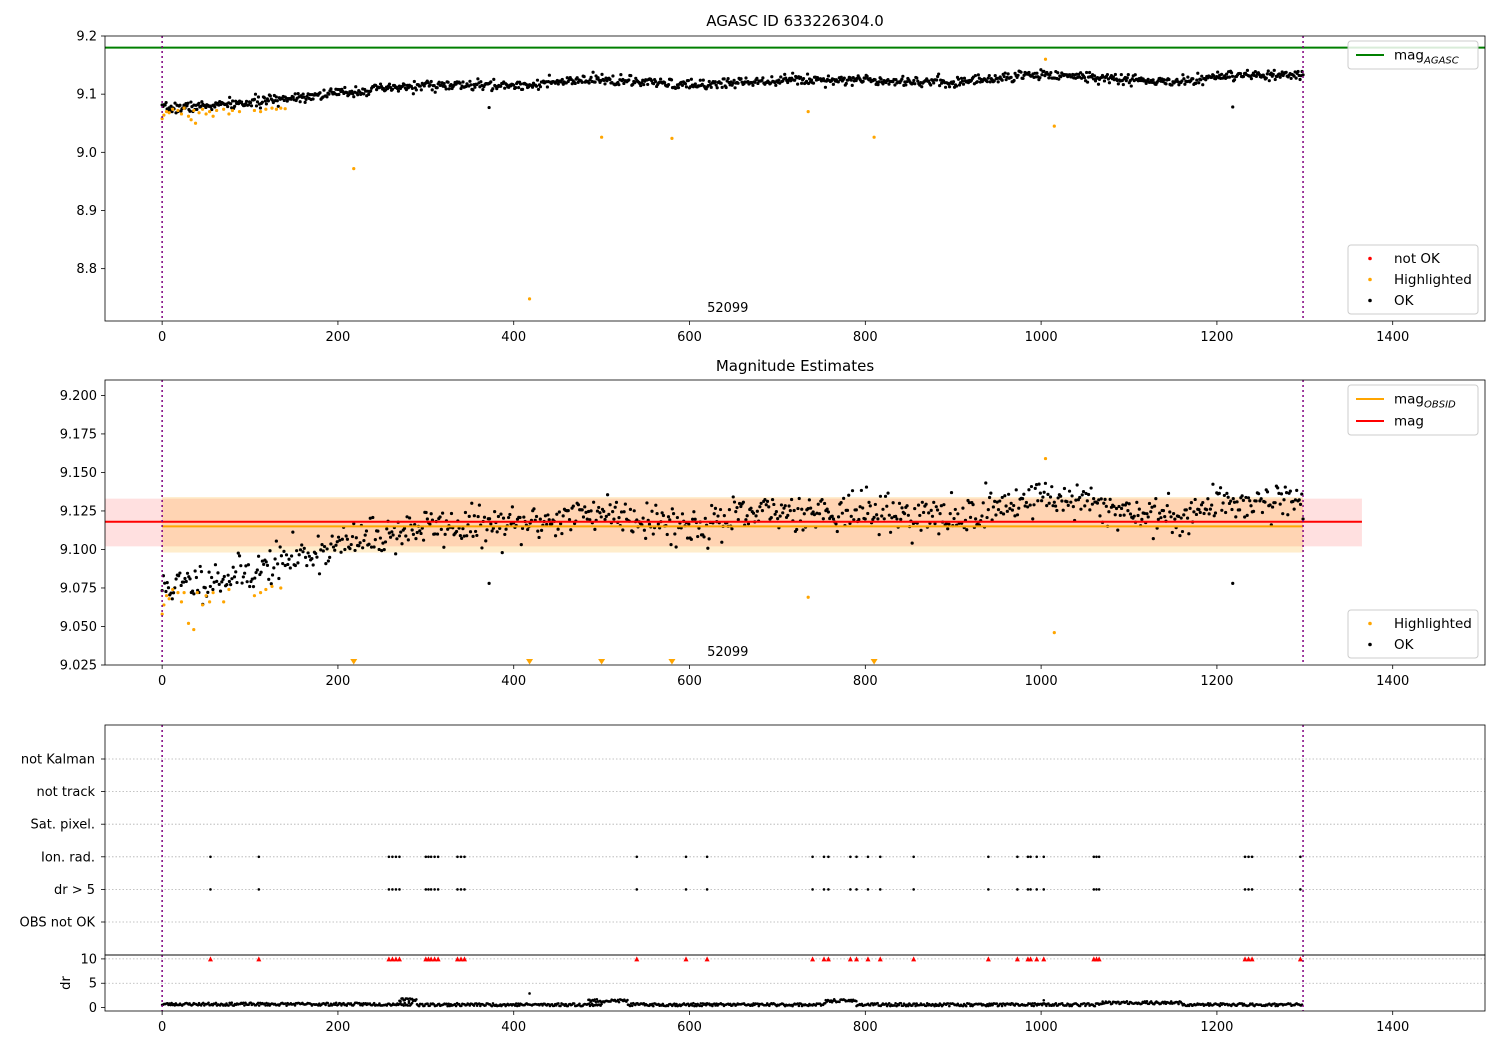  Describe the element at coordinates (513, 337) in the screenshot. I see `agasc-x-tick-label: 400` at that location.